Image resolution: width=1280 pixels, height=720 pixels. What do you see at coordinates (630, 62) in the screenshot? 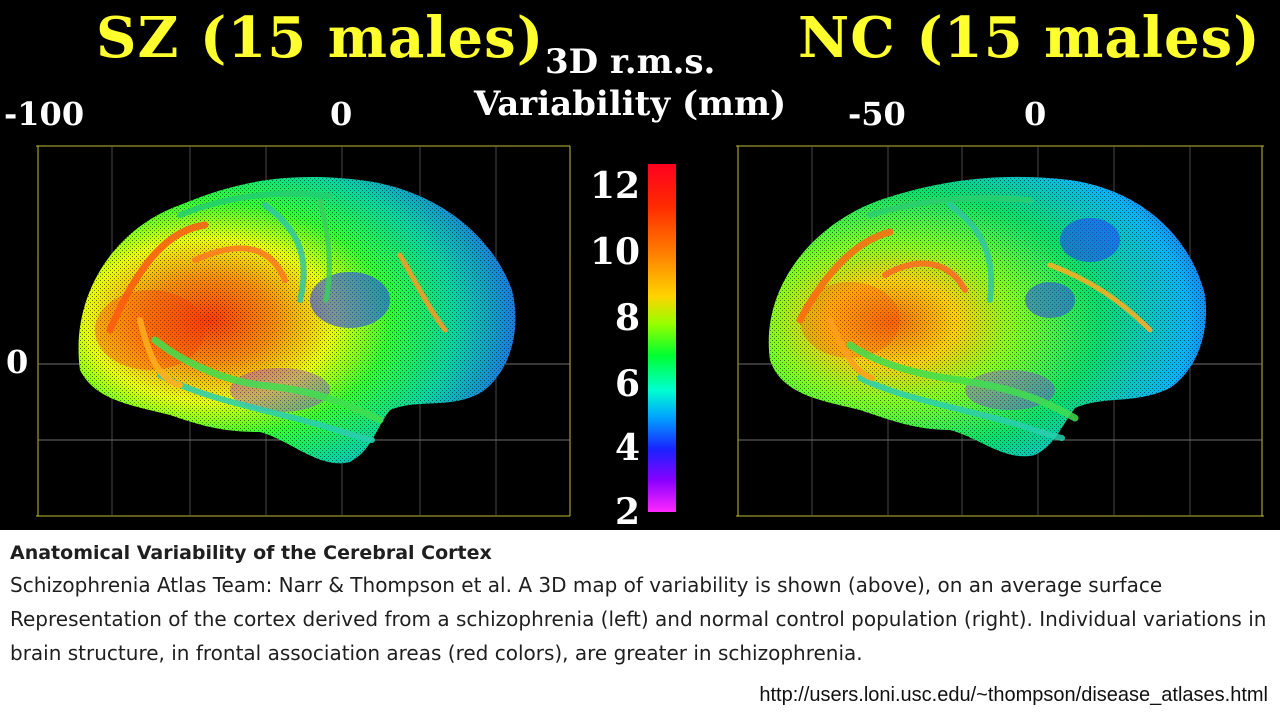
I see `legend-title-line1: 3D r.m.s.` at bounding box center [630, 62].